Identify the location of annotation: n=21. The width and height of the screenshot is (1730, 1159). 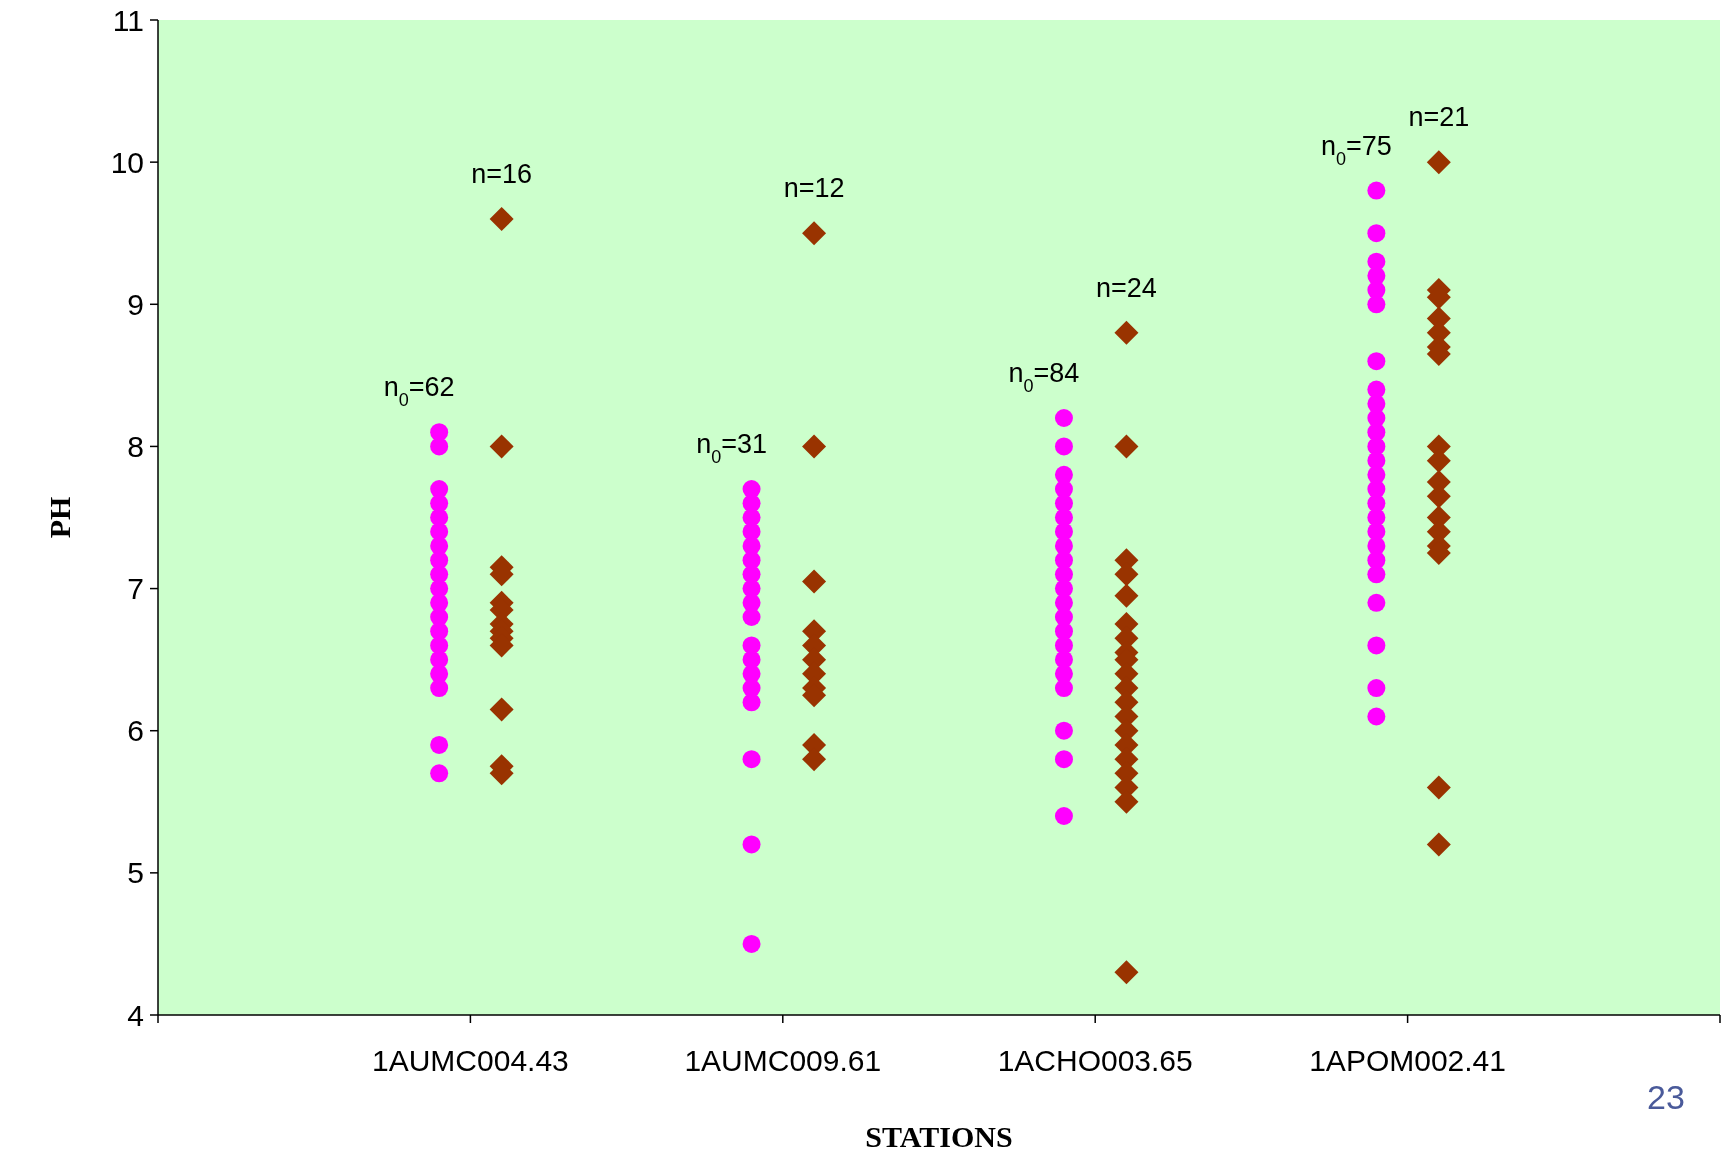
(1439, 117).